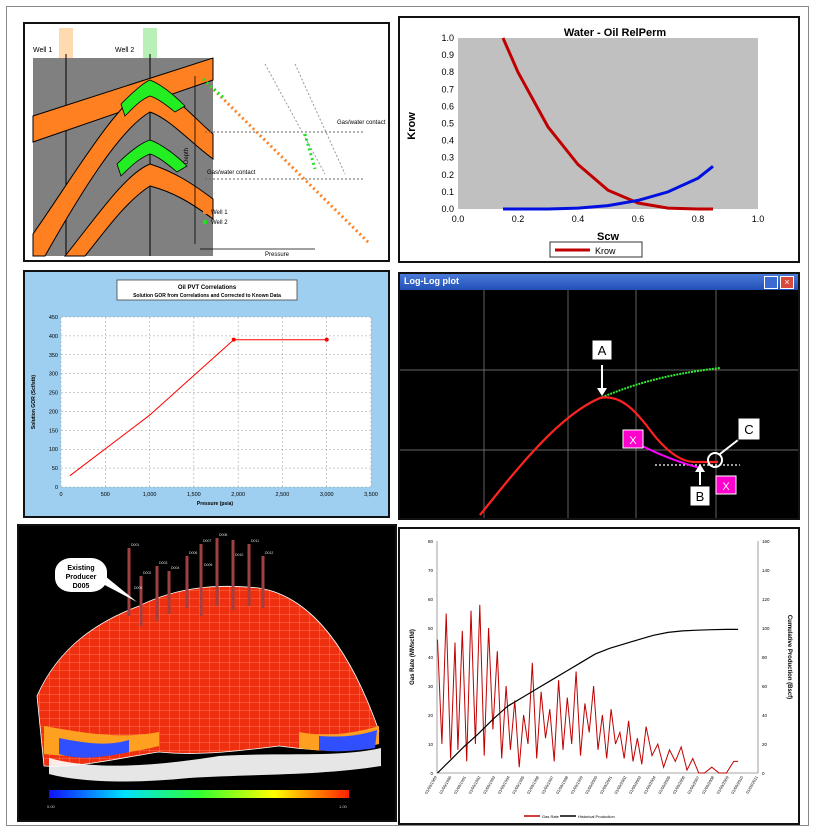 The image size is (819, 835). Describe the element at coordinates (737, 784) in the screenshot. I see `x-tick-label: 01/09/2010` at that location.